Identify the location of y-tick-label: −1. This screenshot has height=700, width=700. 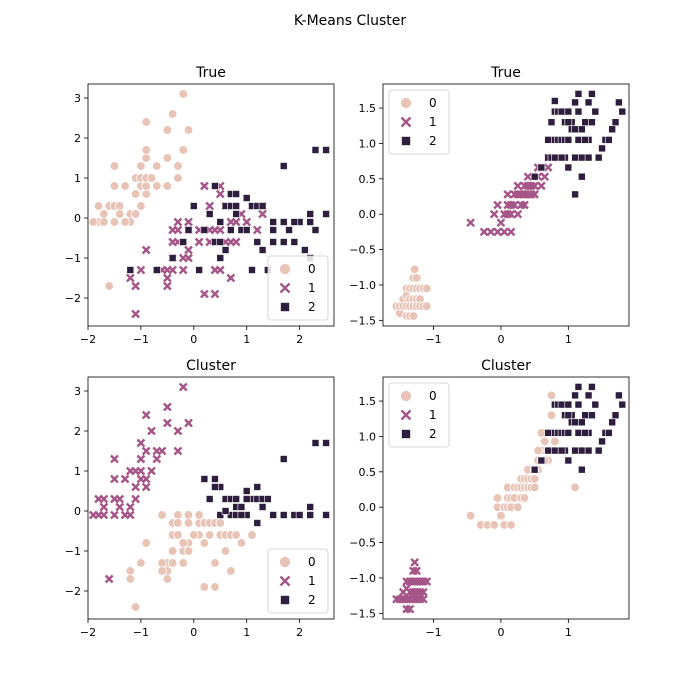
(73, 551).